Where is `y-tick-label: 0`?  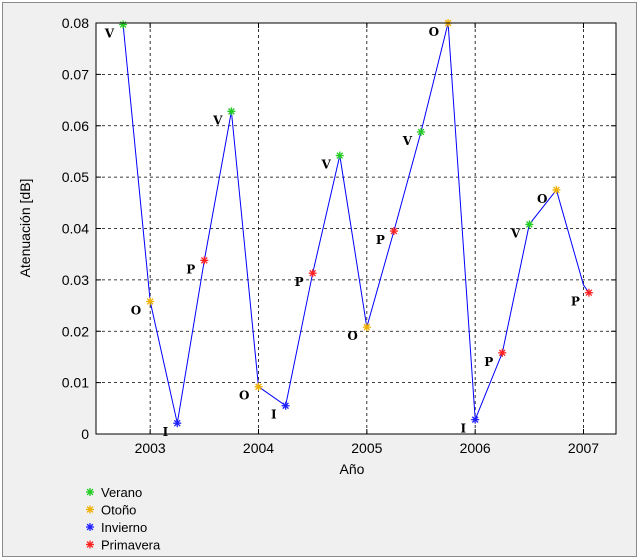 y-tick-label: 0 is located at coordinates (85, 434).